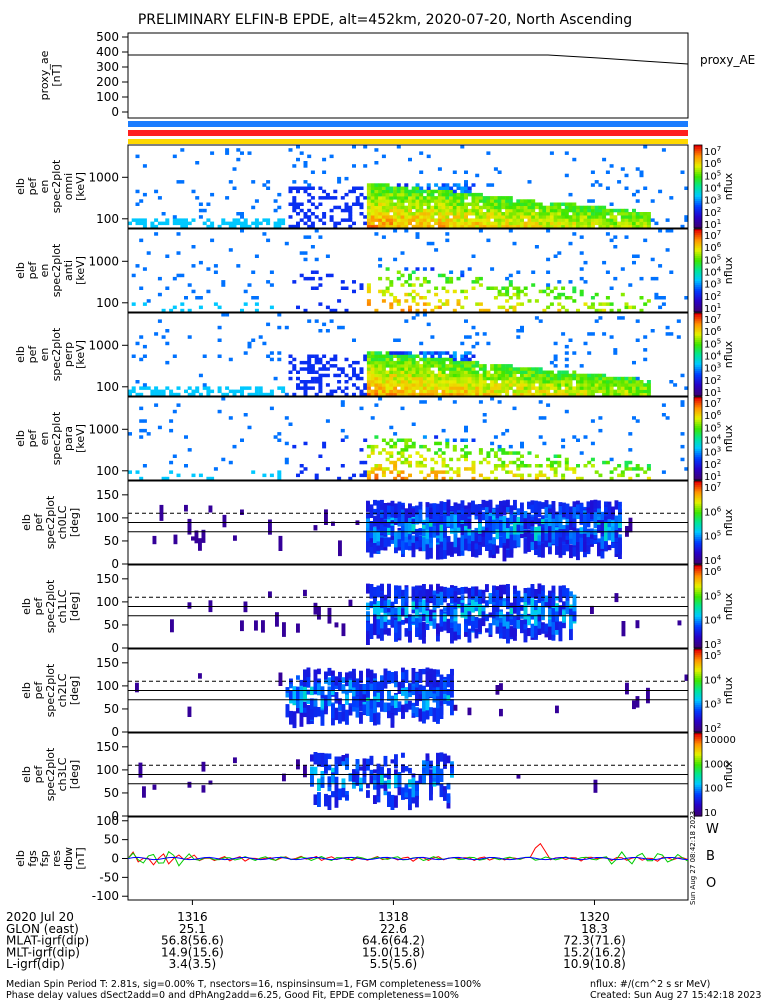  What do you see at coordinates (103, 177) in the screenshot?
I see `y-tick-label: 1000` at bounding box center [103, 177].